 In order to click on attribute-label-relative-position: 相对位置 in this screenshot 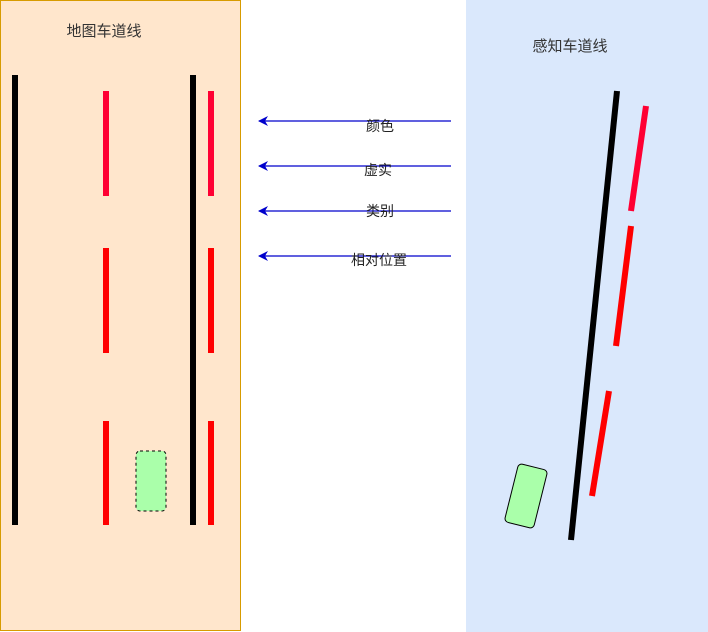, I will do `click(379, 261)`.